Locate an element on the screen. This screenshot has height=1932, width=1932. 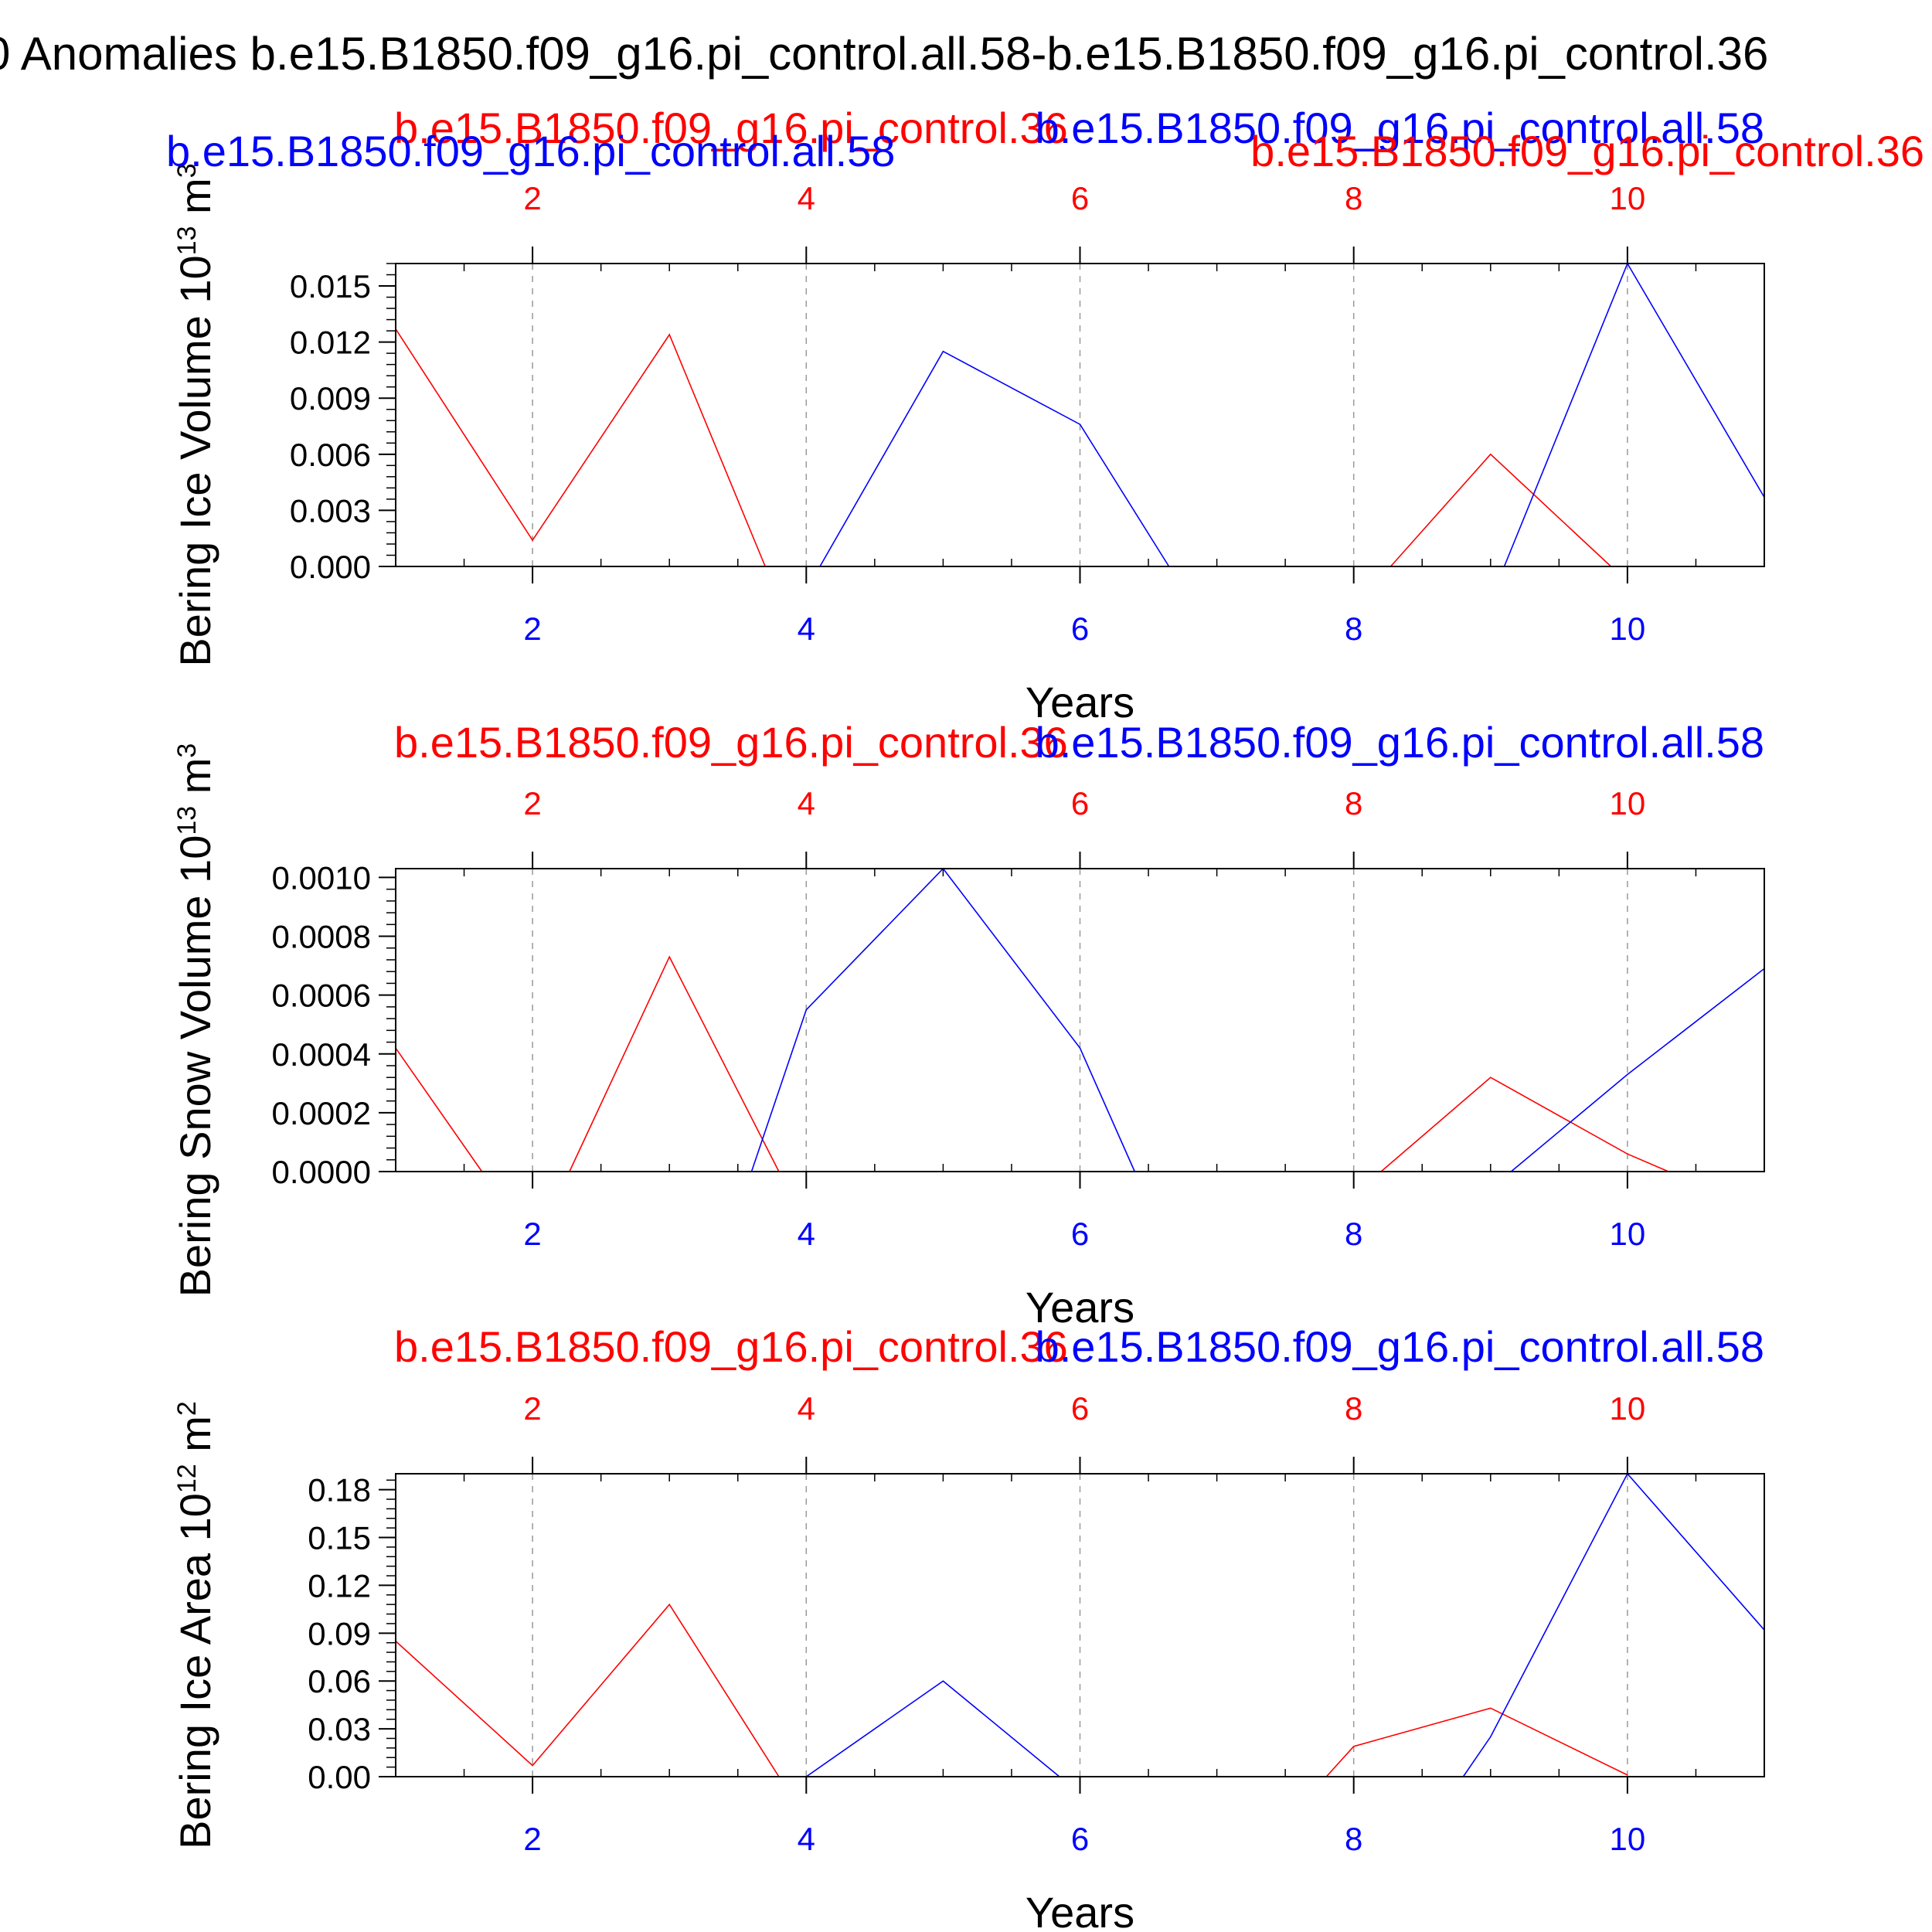
y-tick-label: 0.09 is located at coordinates (339, 1633).